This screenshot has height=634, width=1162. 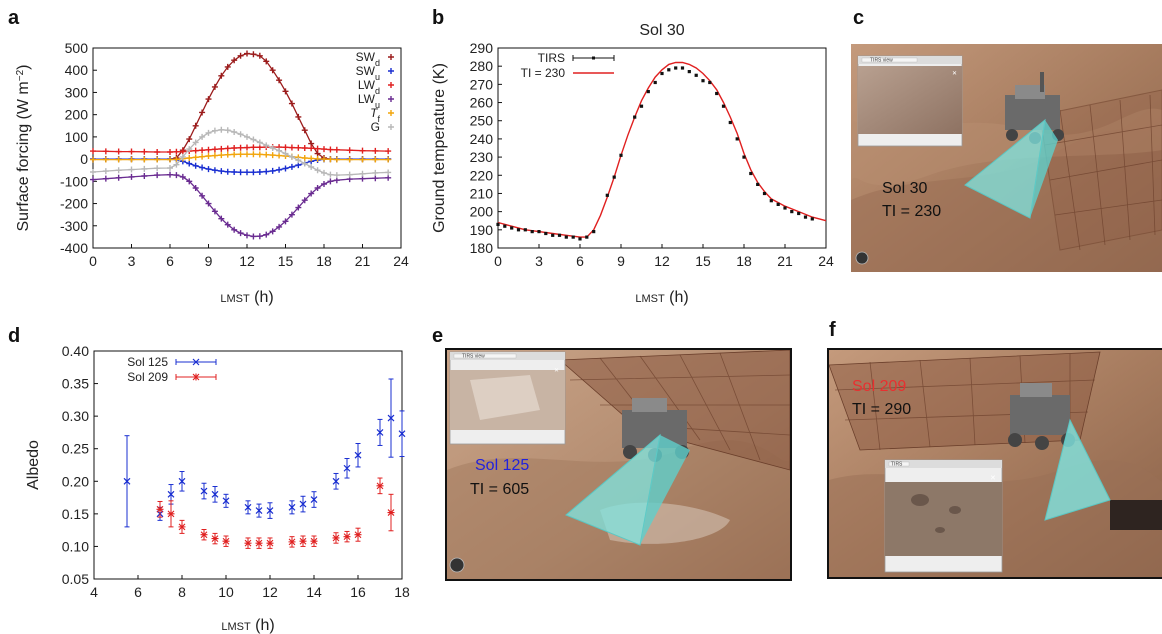 I want to click on y-tick-label: 0.05, so click(x=75, y=579).